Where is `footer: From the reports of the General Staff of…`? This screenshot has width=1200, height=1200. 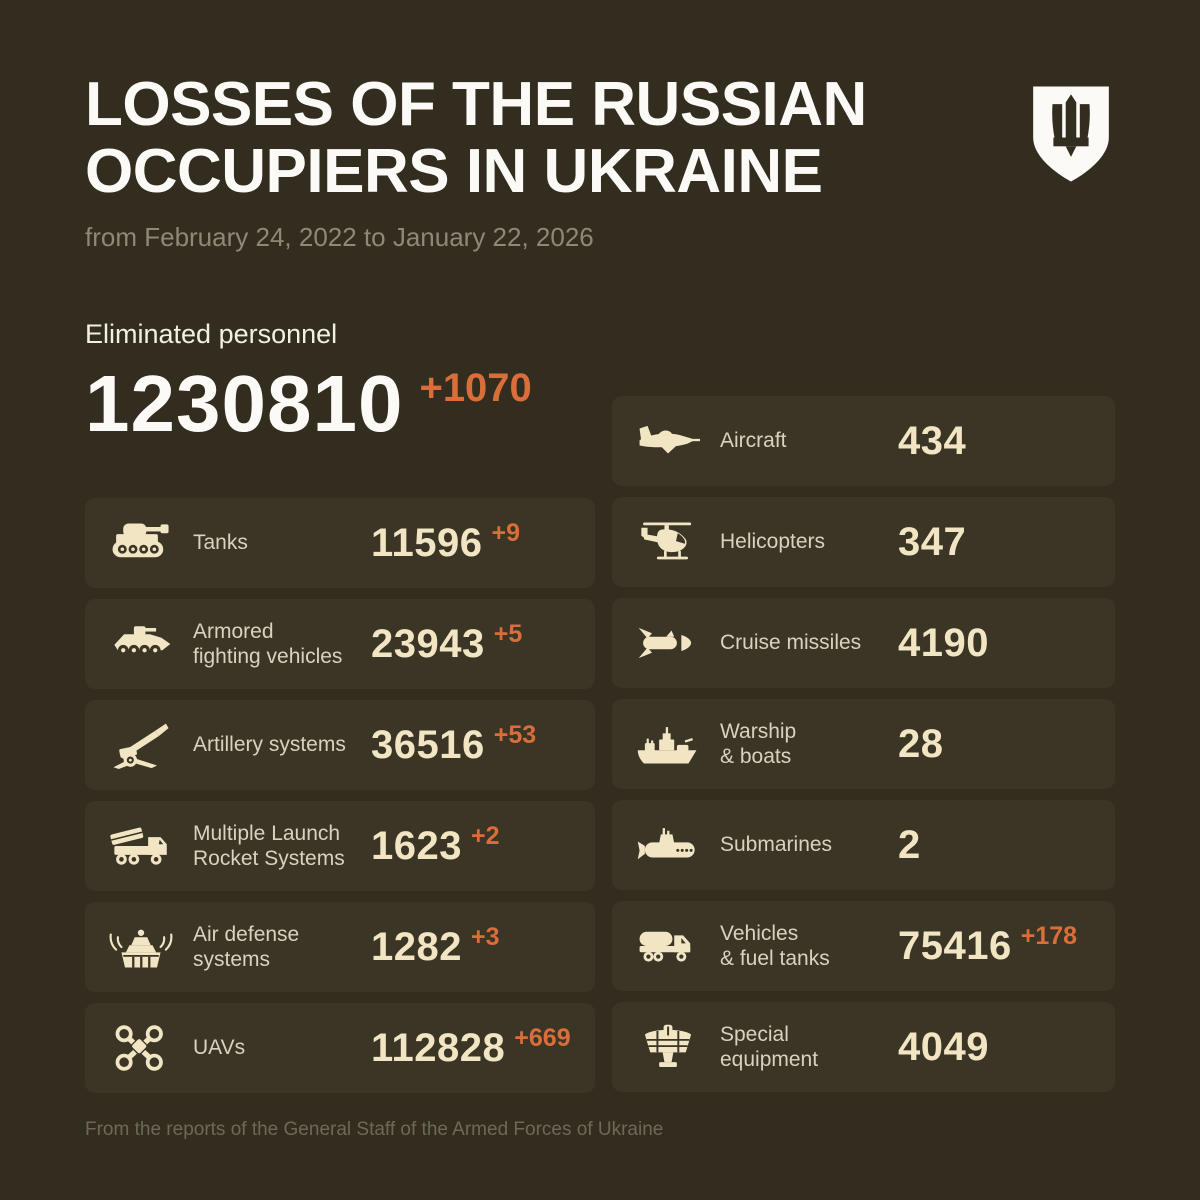
footer: From the reports of the General Staff of… is located at coordinates (600, 1130).